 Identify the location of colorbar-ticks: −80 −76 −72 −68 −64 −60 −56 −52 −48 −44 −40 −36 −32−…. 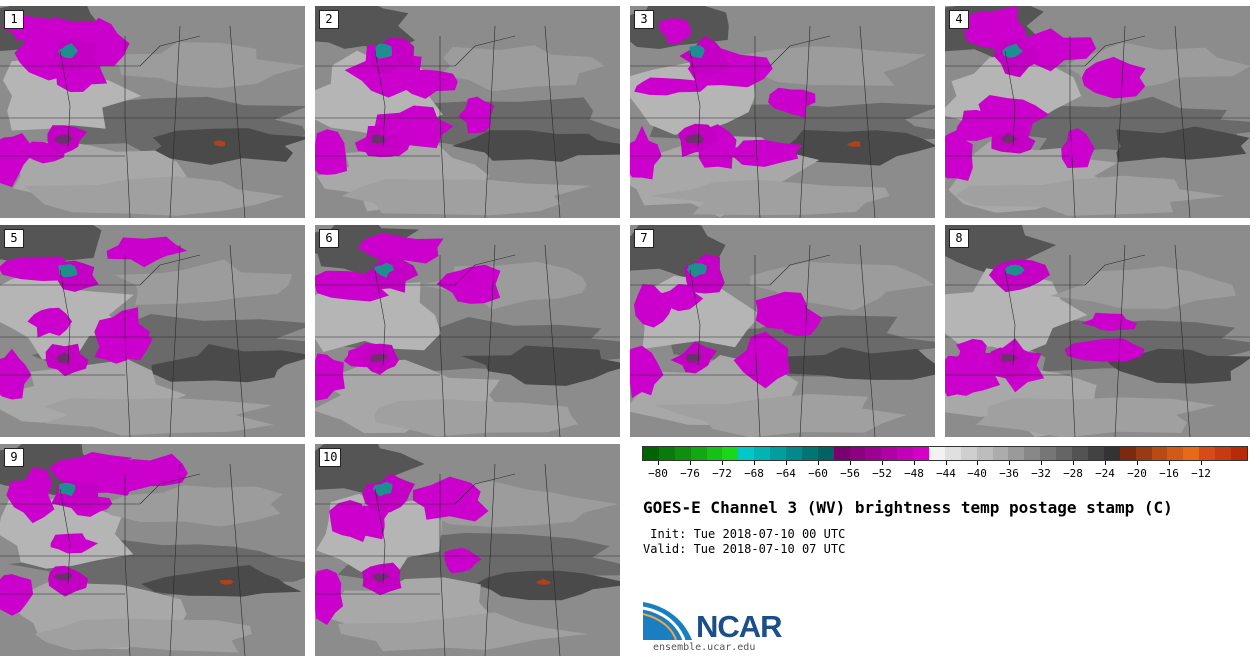
(945, 471).